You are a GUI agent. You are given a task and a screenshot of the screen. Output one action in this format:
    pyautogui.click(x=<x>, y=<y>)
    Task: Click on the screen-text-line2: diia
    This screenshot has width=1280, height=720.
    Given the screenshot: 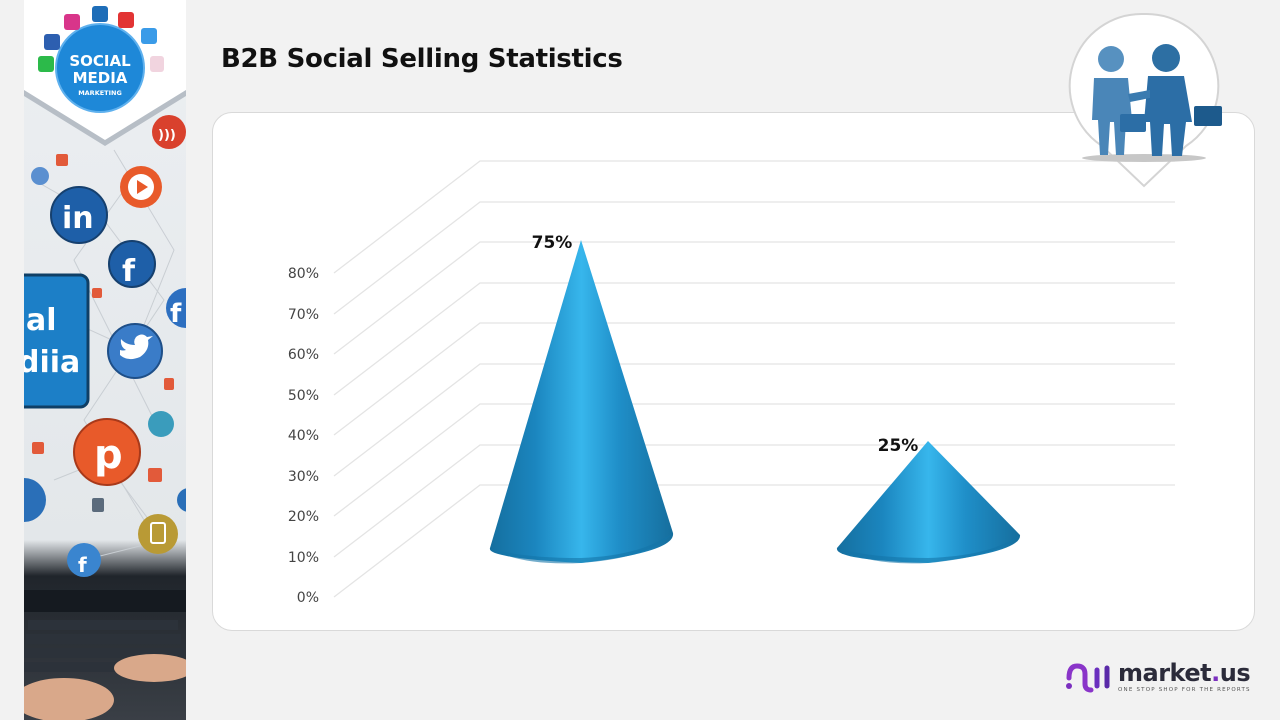 What is the action you would take?
    pyautogui.click(x=52, y=362)
    